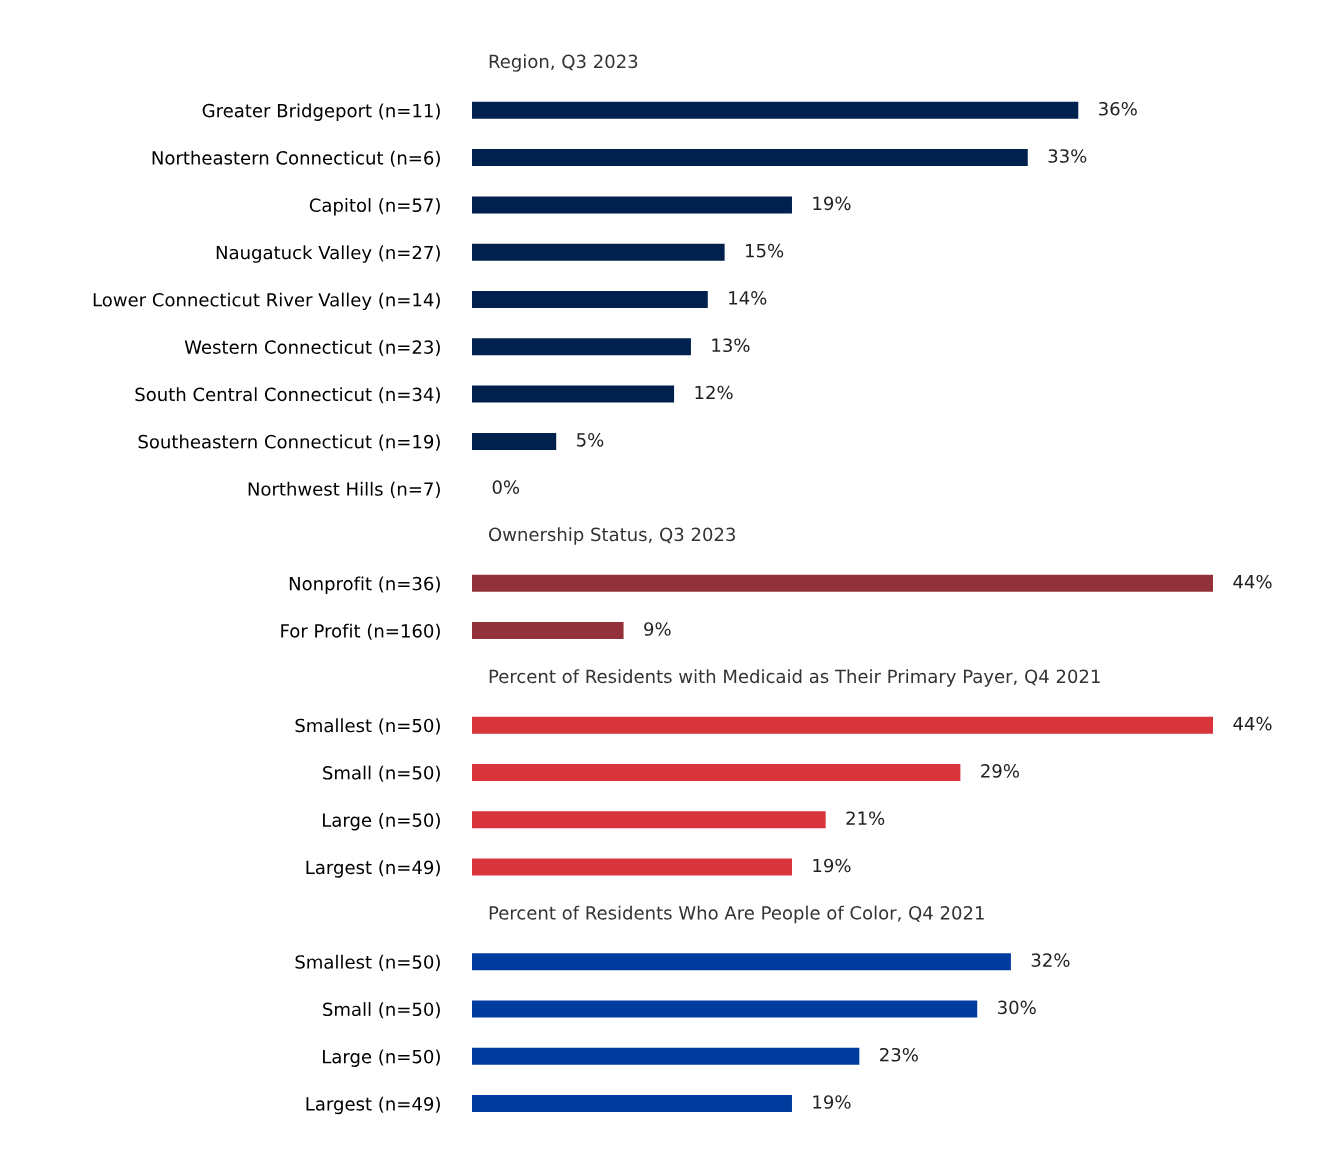 The width and height of the screenshot is (1332, 1151). What do you see at coordinates (328, 254) in the screenshot?
I see `y-tick-label: Naugatuck Valley (n=27)` at bounding box center [328, 254].